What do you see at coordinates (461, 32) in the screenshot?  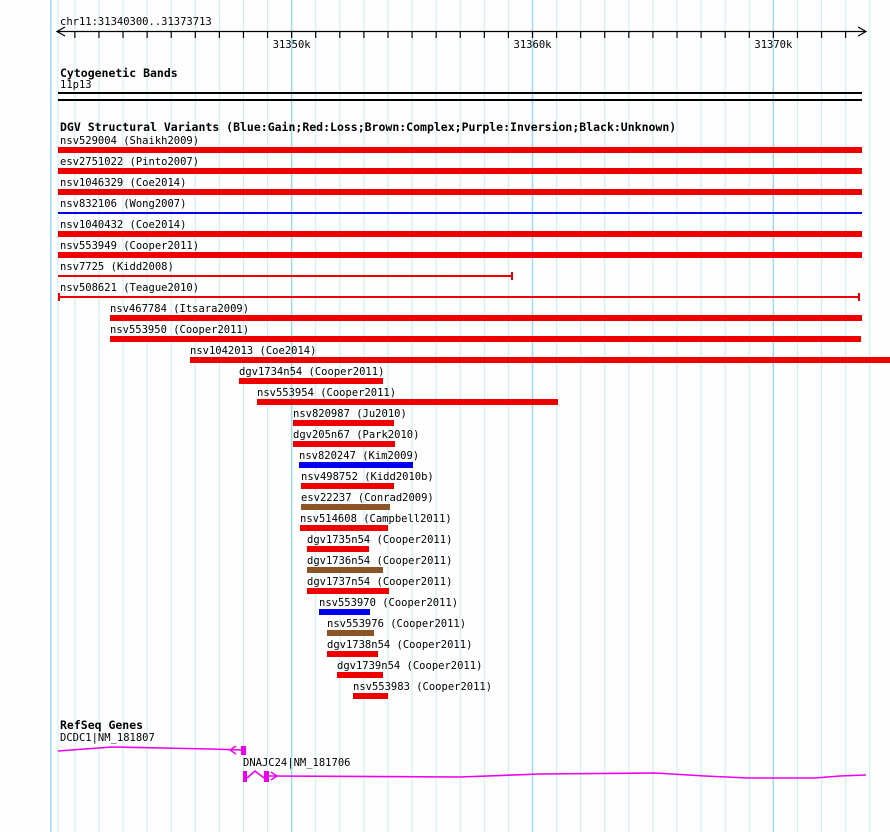 I see `coordinate-ruler` at bounding box center [461, 32].